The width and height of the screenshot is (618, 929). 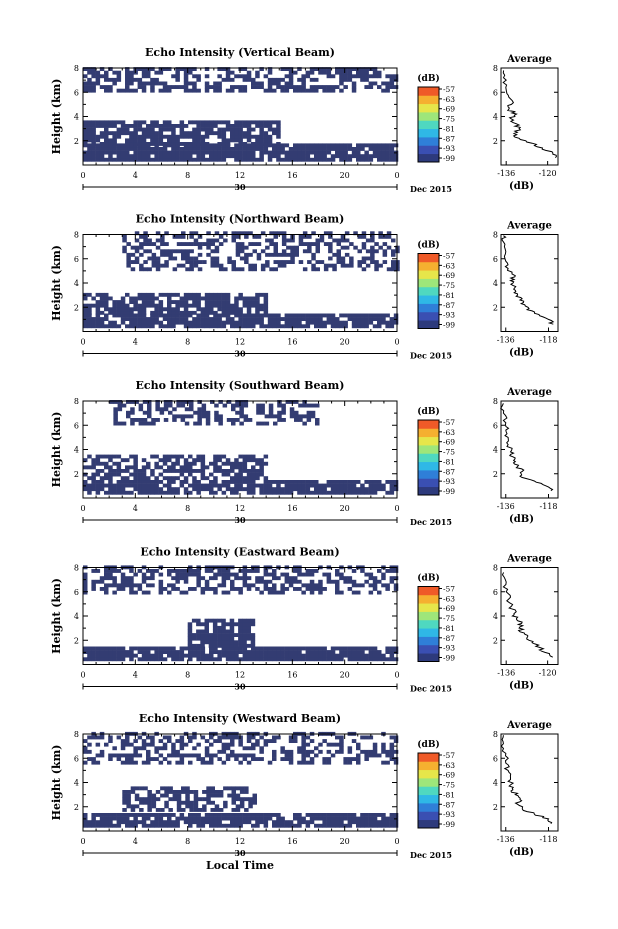 What do you see at coordinates (428, 316) in the screenshot?
I see `colorbar-segment` at bounding box center [428, 316].